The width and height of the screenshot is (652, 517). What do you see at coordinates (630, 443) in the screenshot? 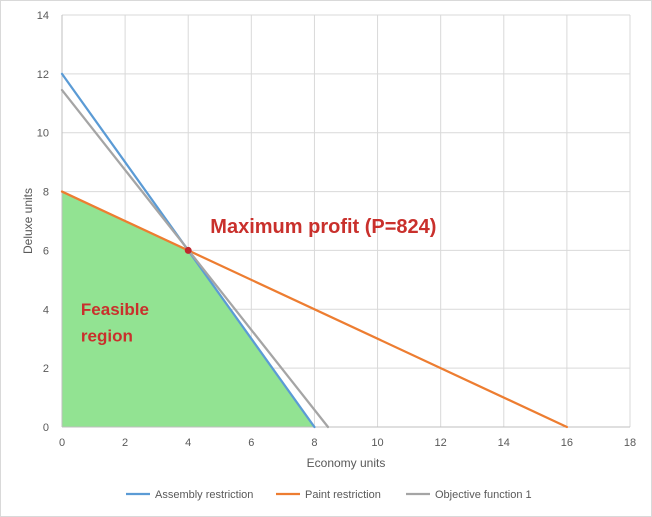
I see `x-tick-label: 18` at bounding box center [630, 443].